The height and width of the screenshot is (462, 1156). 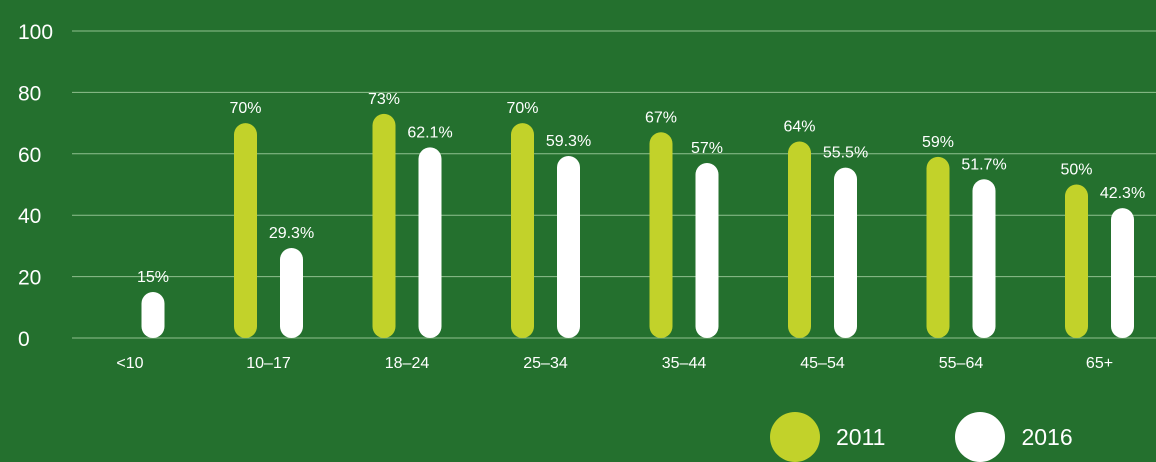 What do you see at coordinates (35, 32) in the screenshot?
I see `y-tick-label: 100` at bounding box center [35, 32].